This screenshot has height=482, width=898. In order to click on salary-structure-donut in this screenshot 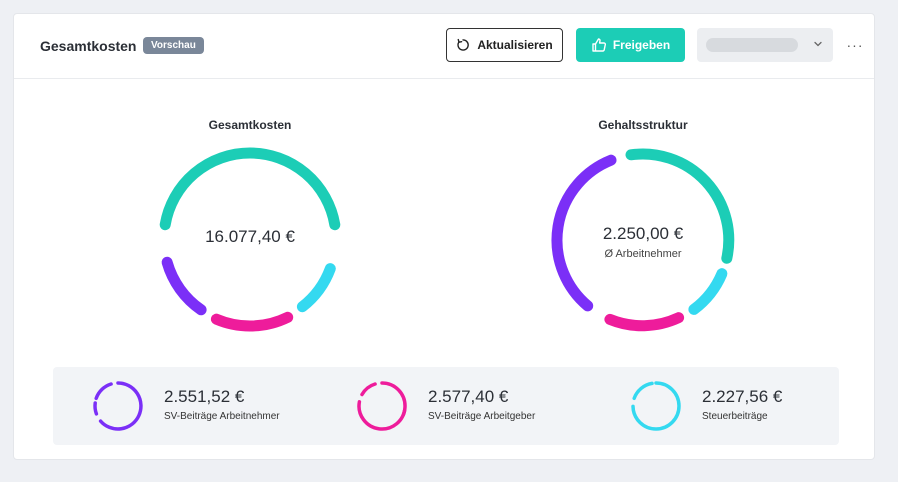, I will do `click(643, 240)`.